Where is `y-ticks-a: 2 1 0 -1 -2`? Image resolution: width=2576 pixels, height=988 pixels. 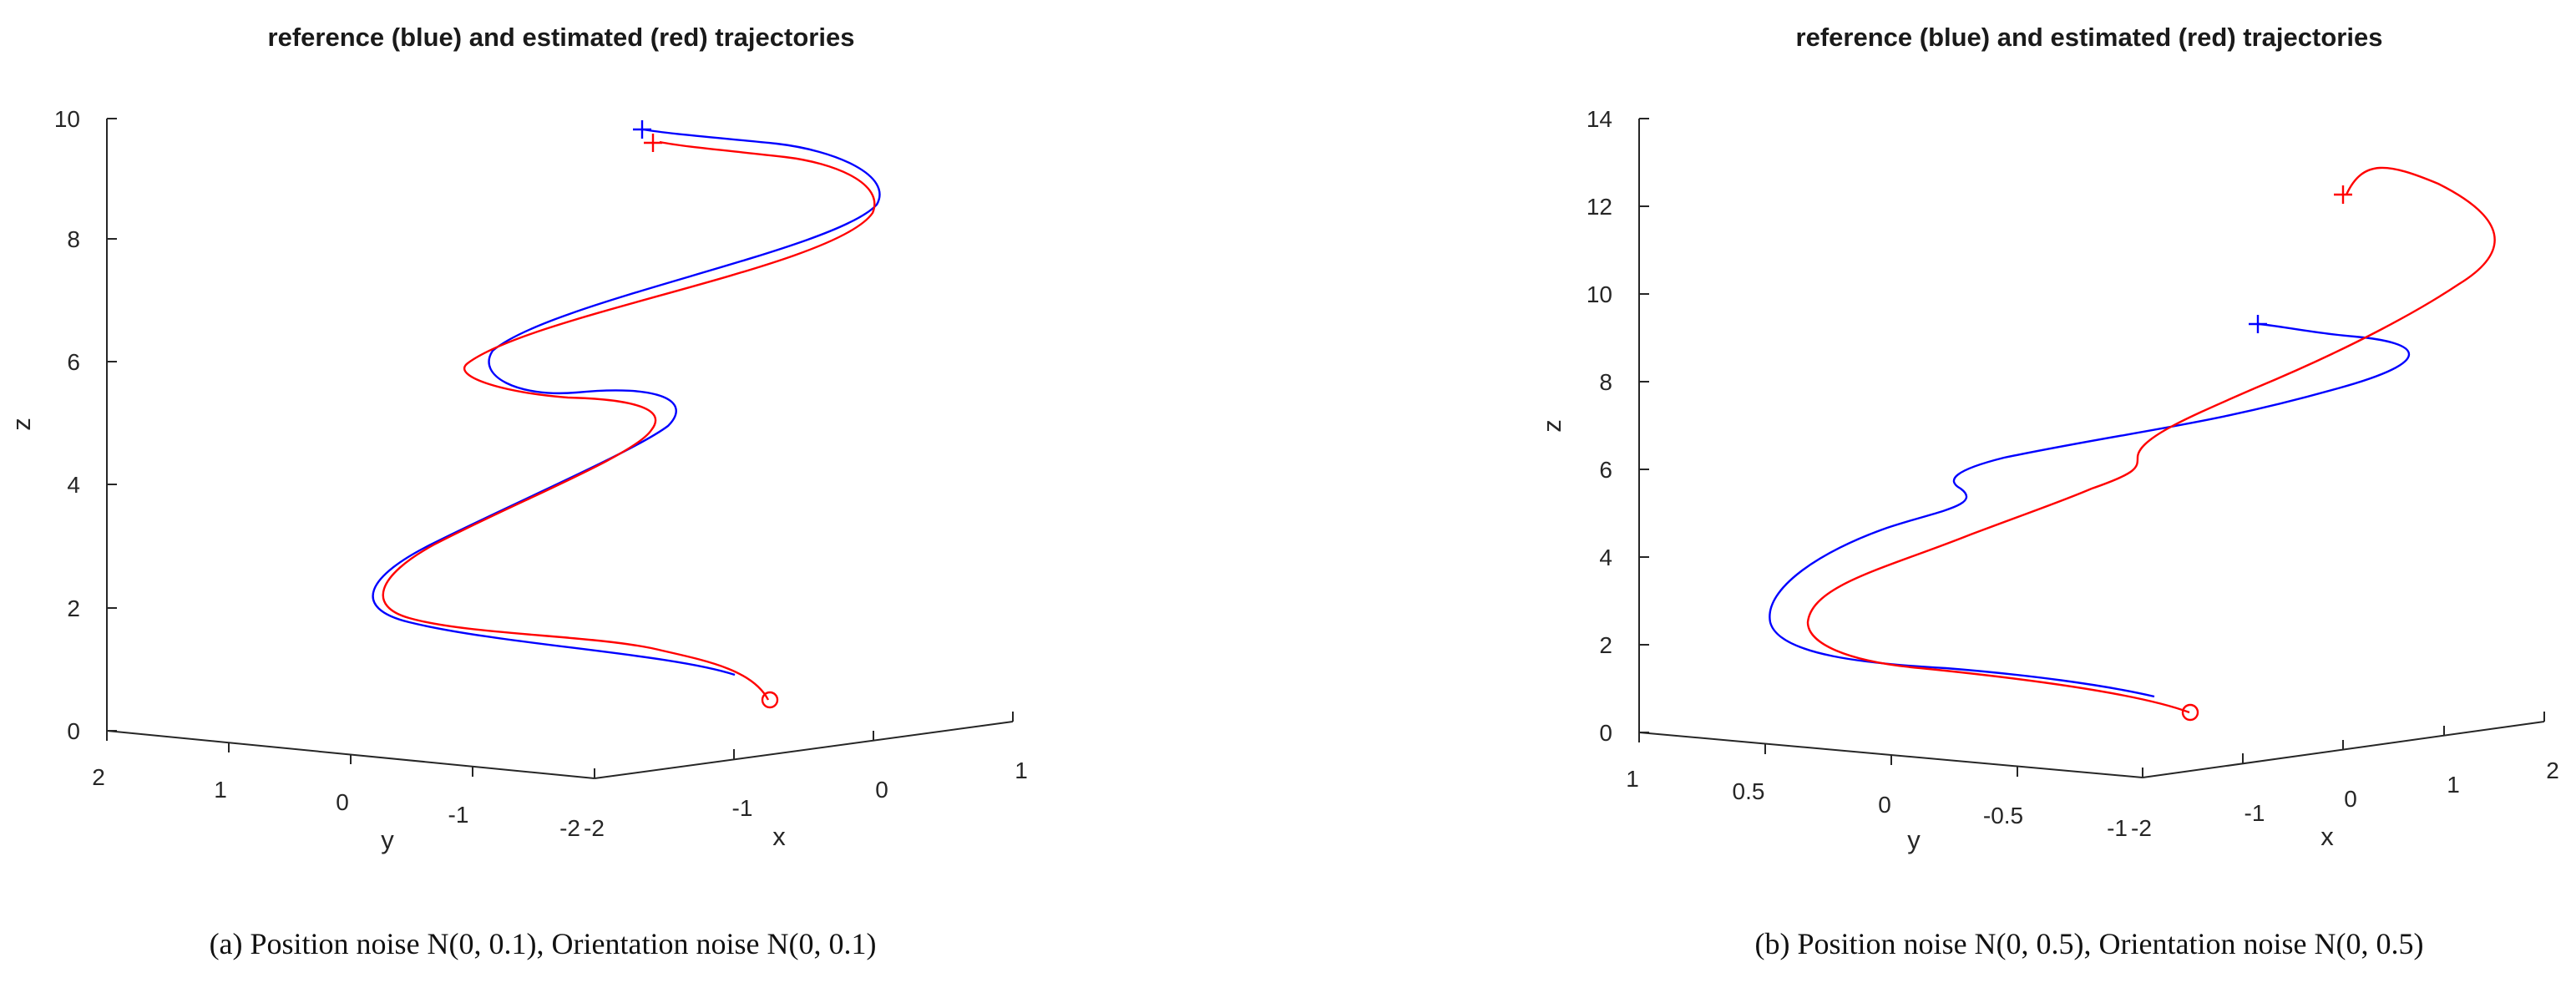
y-ticks-a: 2 1 0 -1 -2 is located at coordinates (336, 786).